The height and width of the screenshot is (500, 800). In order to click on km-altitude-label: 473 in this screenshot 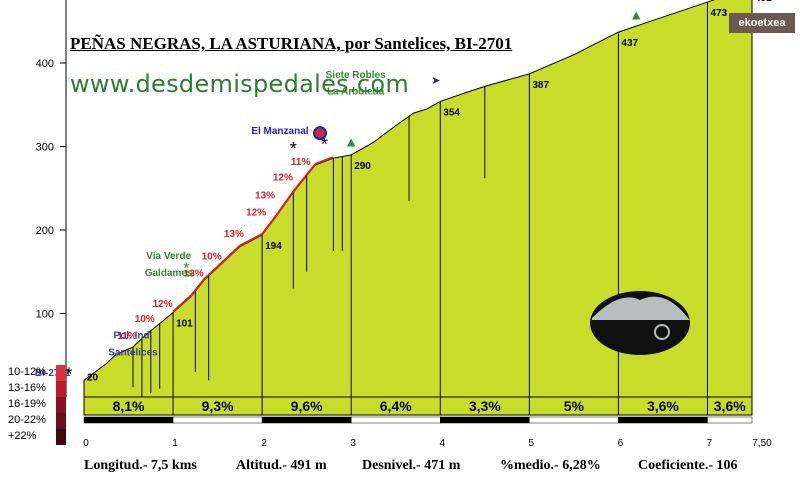, I will do `click(718, 13)`.